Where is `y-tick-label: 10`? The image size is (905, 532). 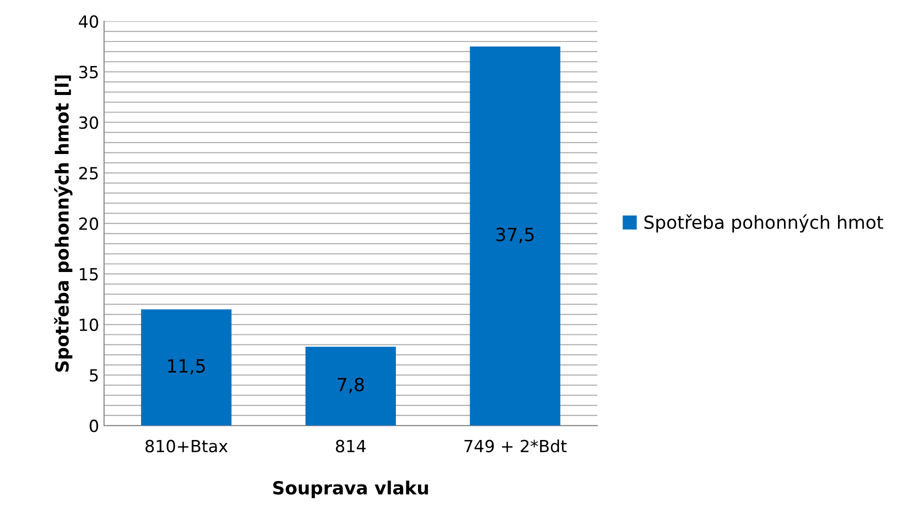 y-tick-label: 10 is located at coordinates (89, 325).